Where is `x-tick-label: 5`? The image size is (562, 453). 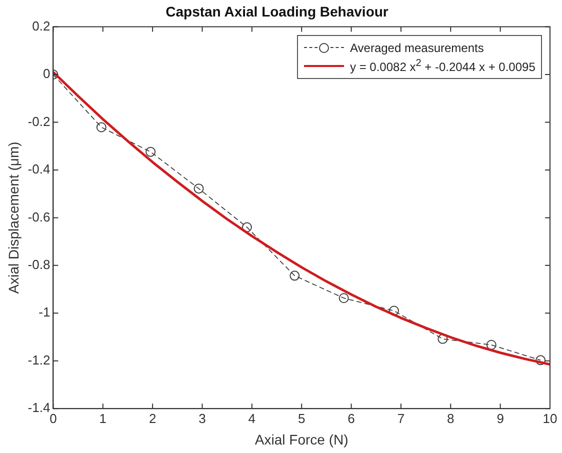 x-tick-label: 5 is located at coordinates (302, 418).